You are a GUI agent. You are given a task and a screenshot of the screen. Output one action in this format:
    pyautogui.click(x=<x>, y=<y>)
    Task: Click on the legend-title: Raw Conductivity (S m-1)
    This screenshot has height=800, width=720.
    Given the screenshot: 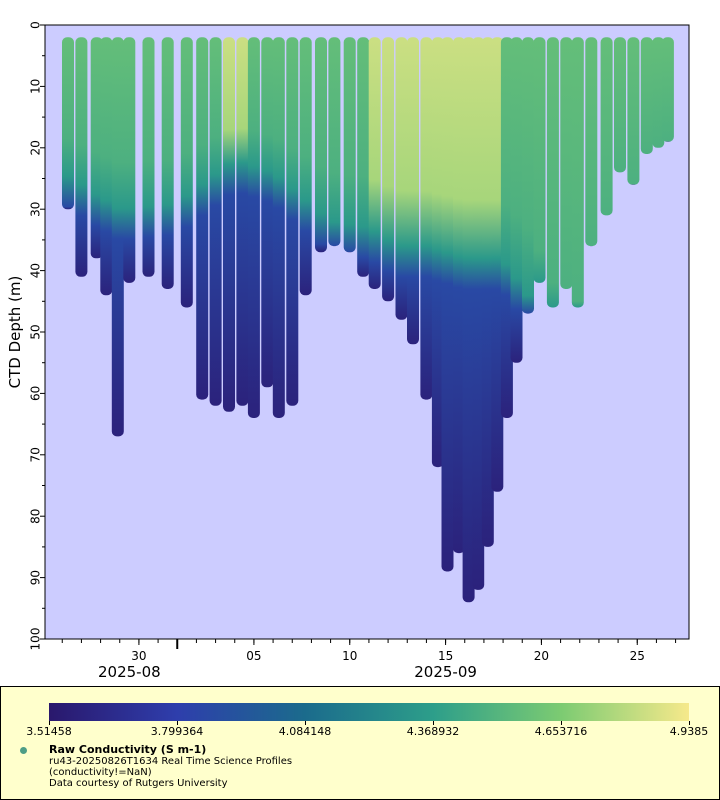 What is the action you would take?
    pyautogui.click(x=128, y=749)
    